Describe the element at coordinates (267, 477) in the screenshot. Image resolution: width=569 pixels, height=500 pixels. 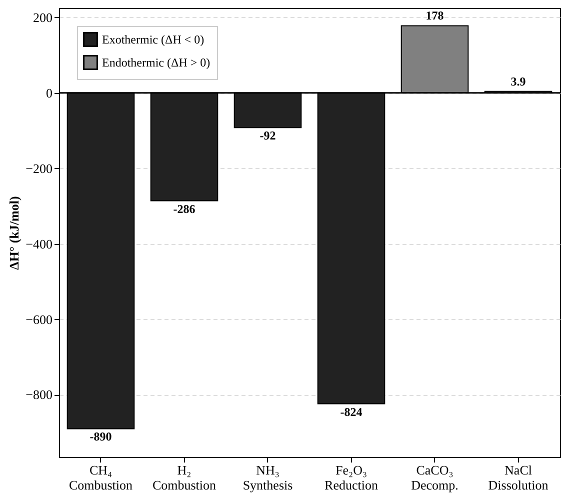
I see `x-tick-label: NH₃ Synthesis` at that location.